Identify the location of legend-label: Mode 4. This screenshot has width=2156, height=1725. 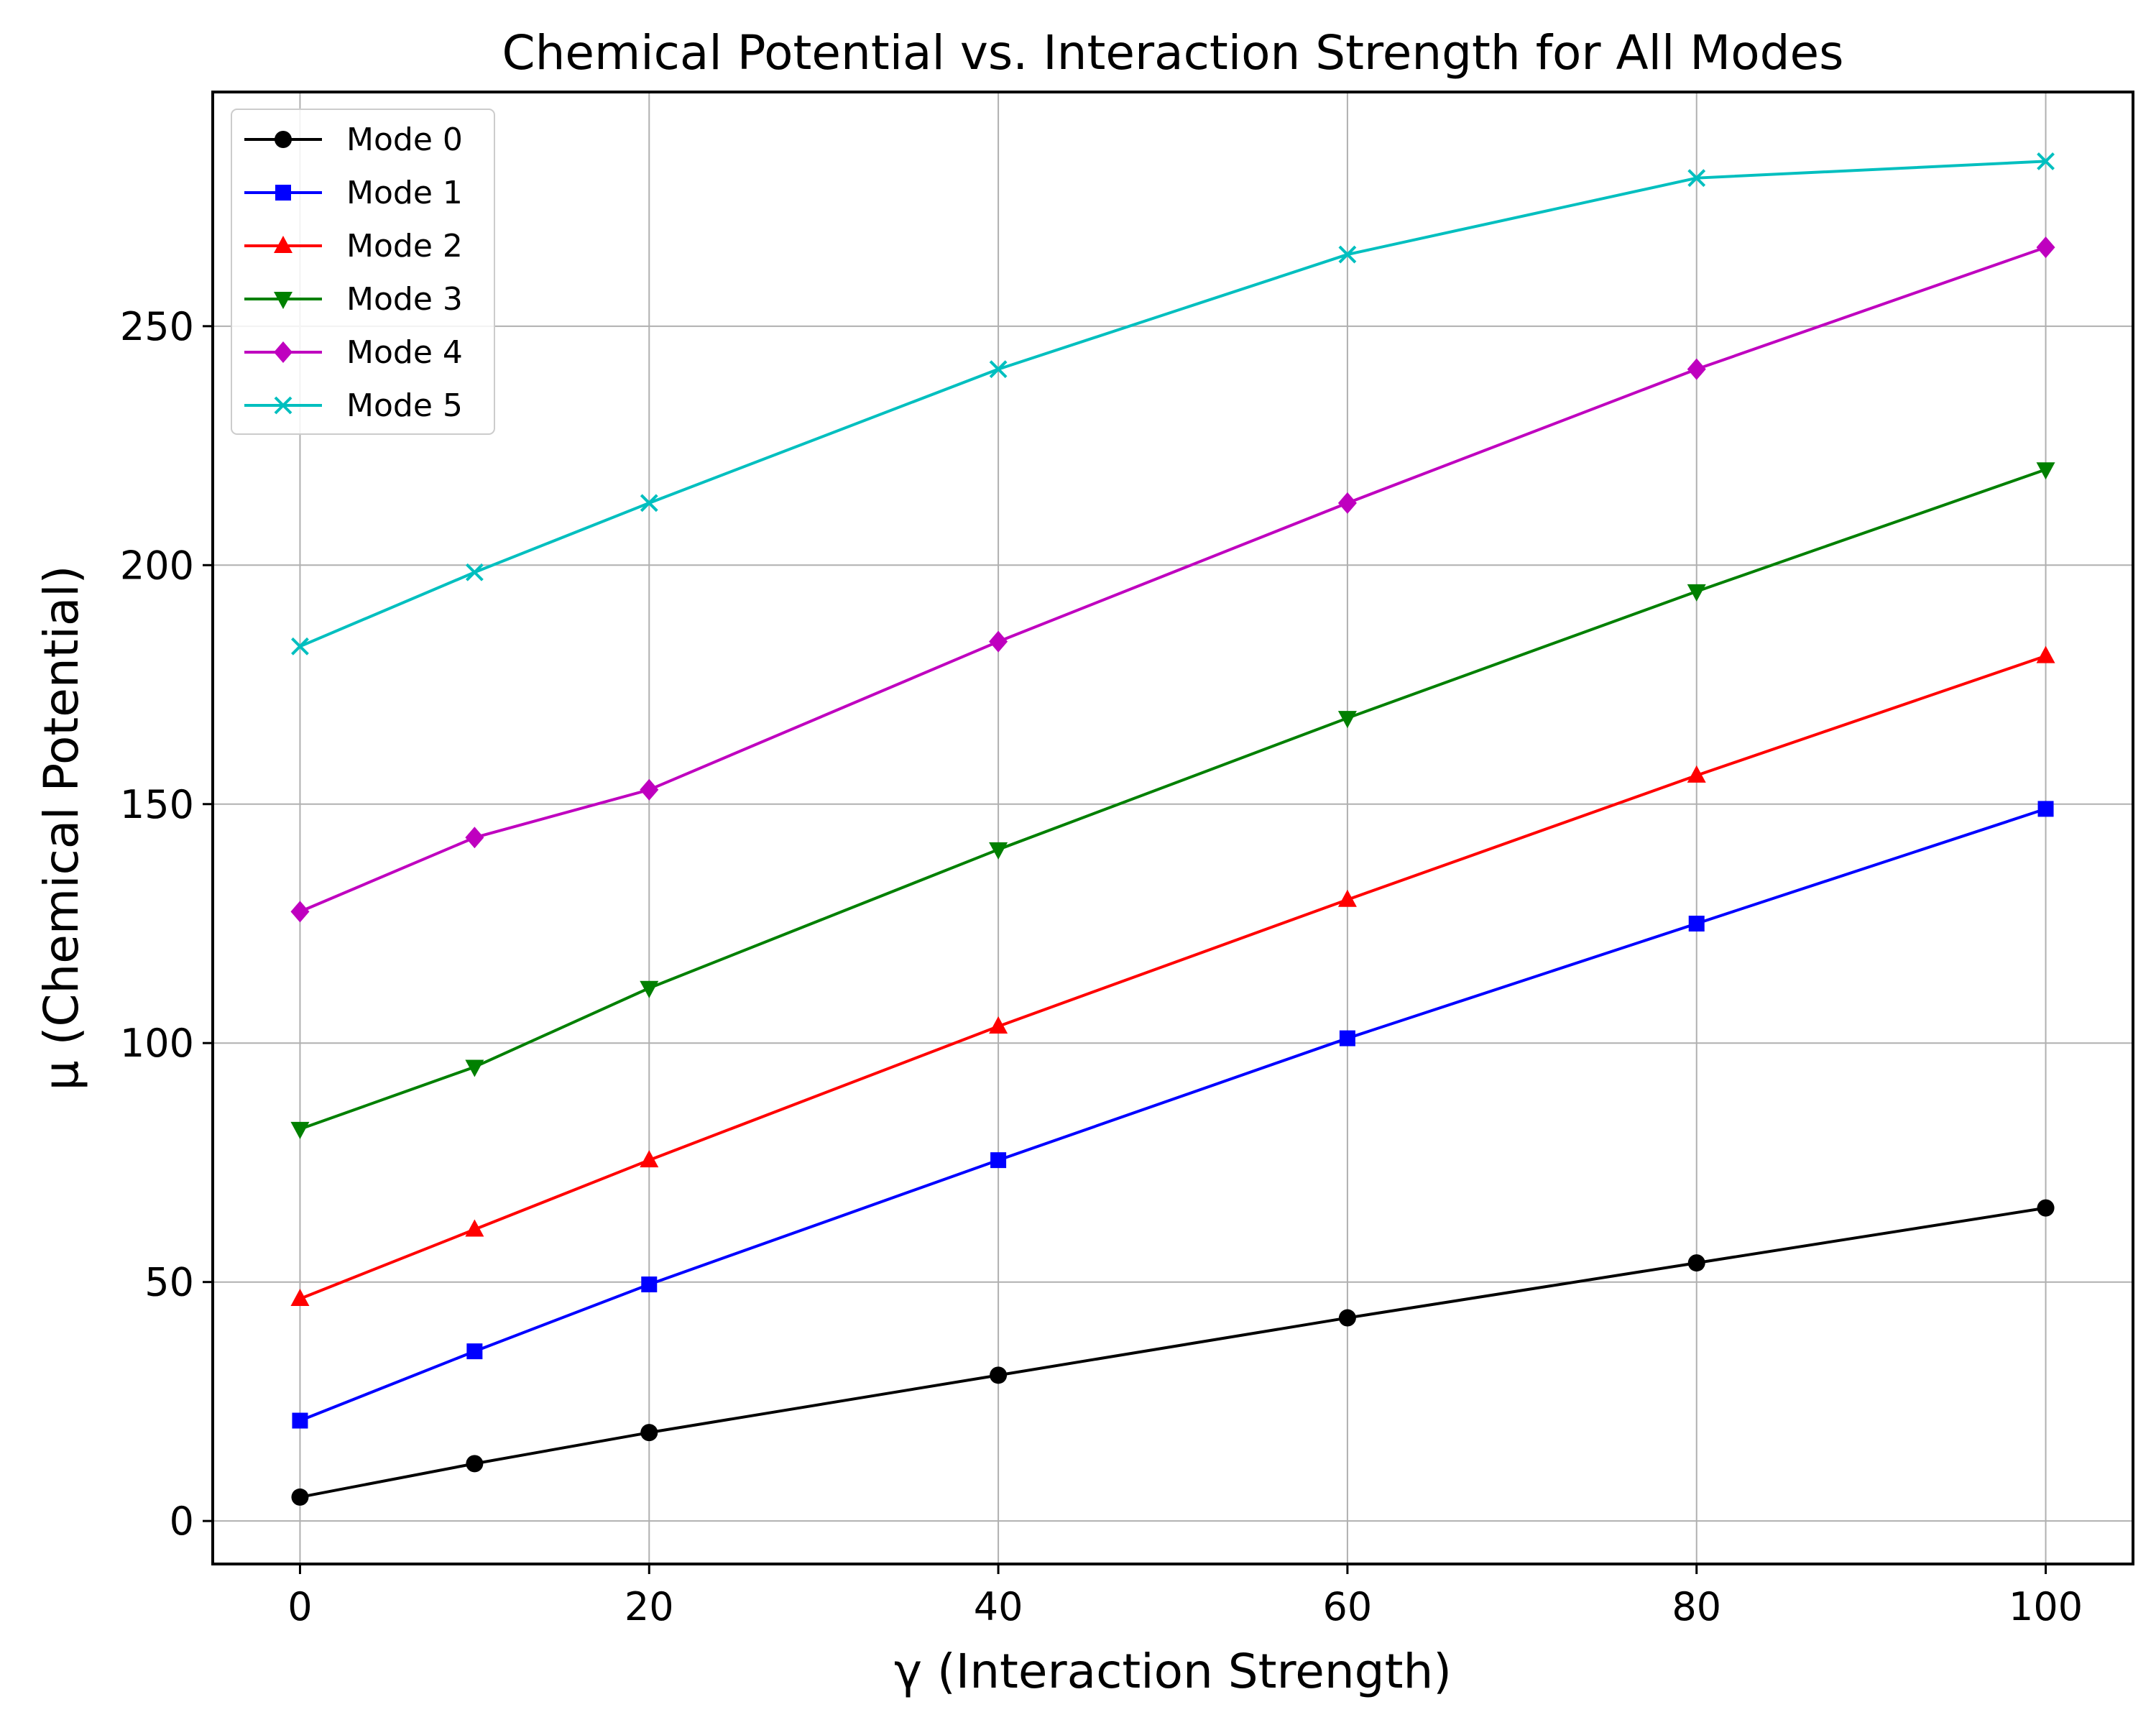
(404, 352).